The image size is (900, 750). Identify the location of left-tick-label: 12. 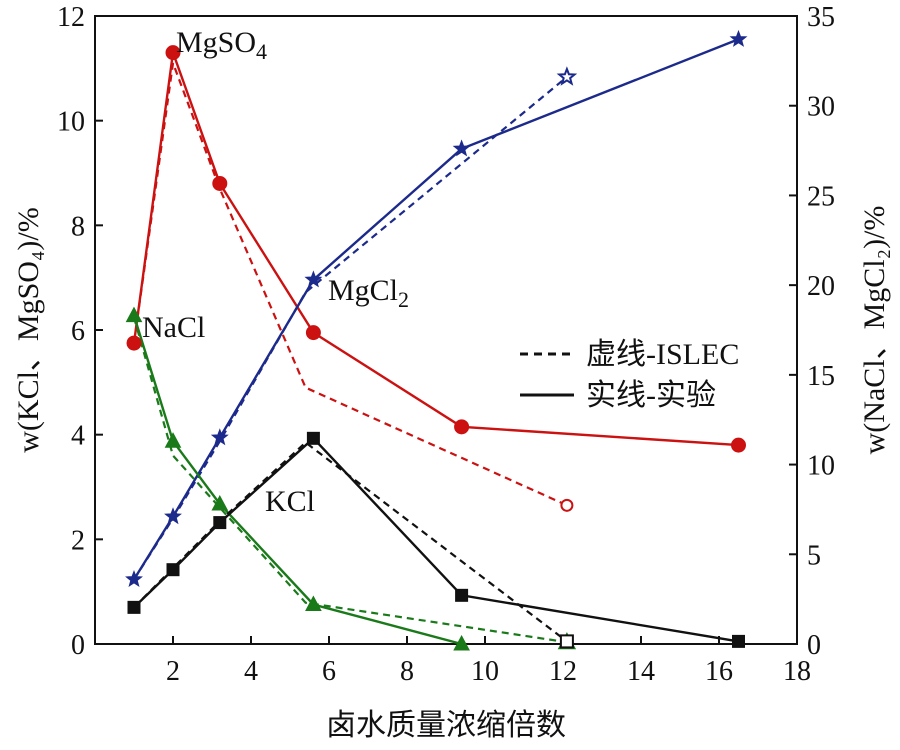
(71, 17).